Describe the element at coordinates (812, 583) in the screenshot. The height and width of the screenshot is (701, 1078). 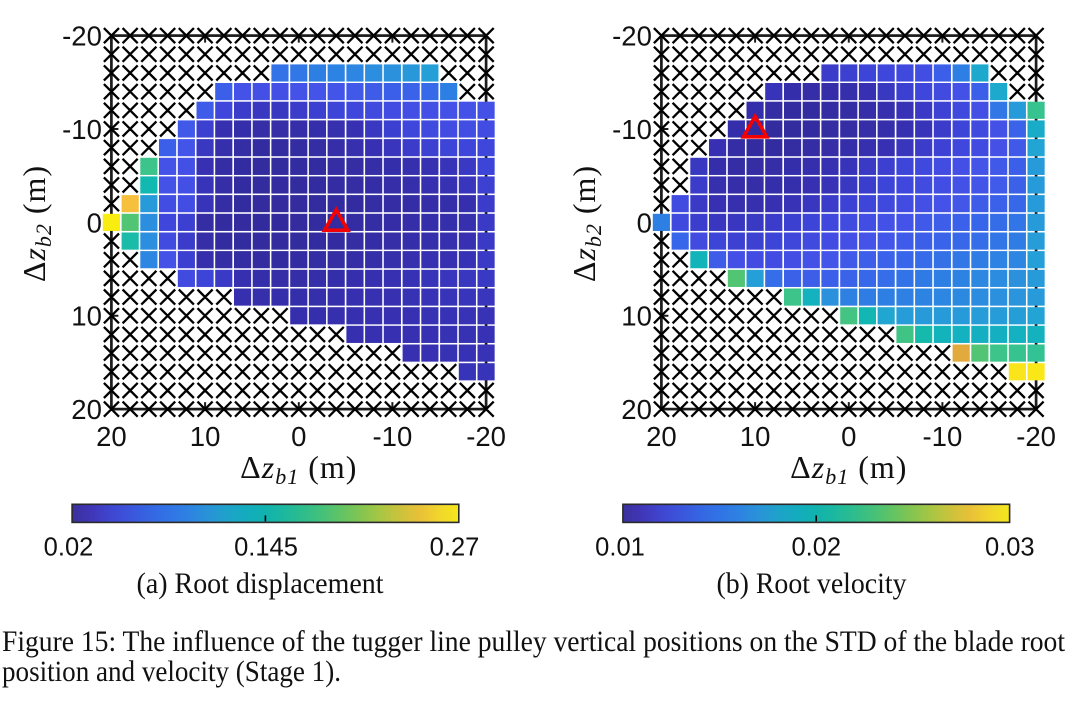
I see `svg-text: (b) Root velocity` at that location.